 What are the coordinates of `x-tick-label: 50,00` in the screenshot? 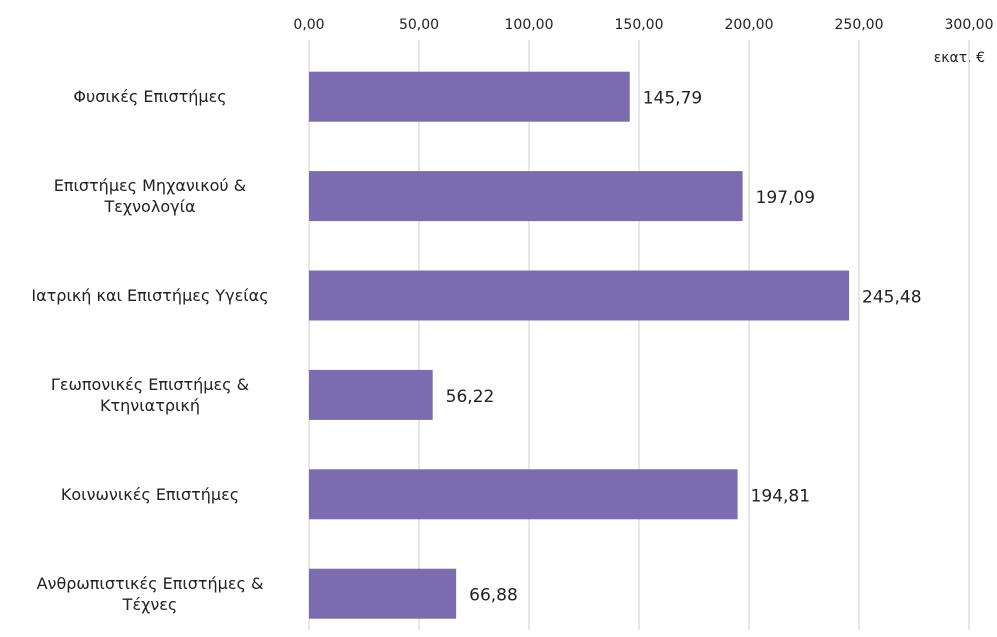 It's located at (419, 25).